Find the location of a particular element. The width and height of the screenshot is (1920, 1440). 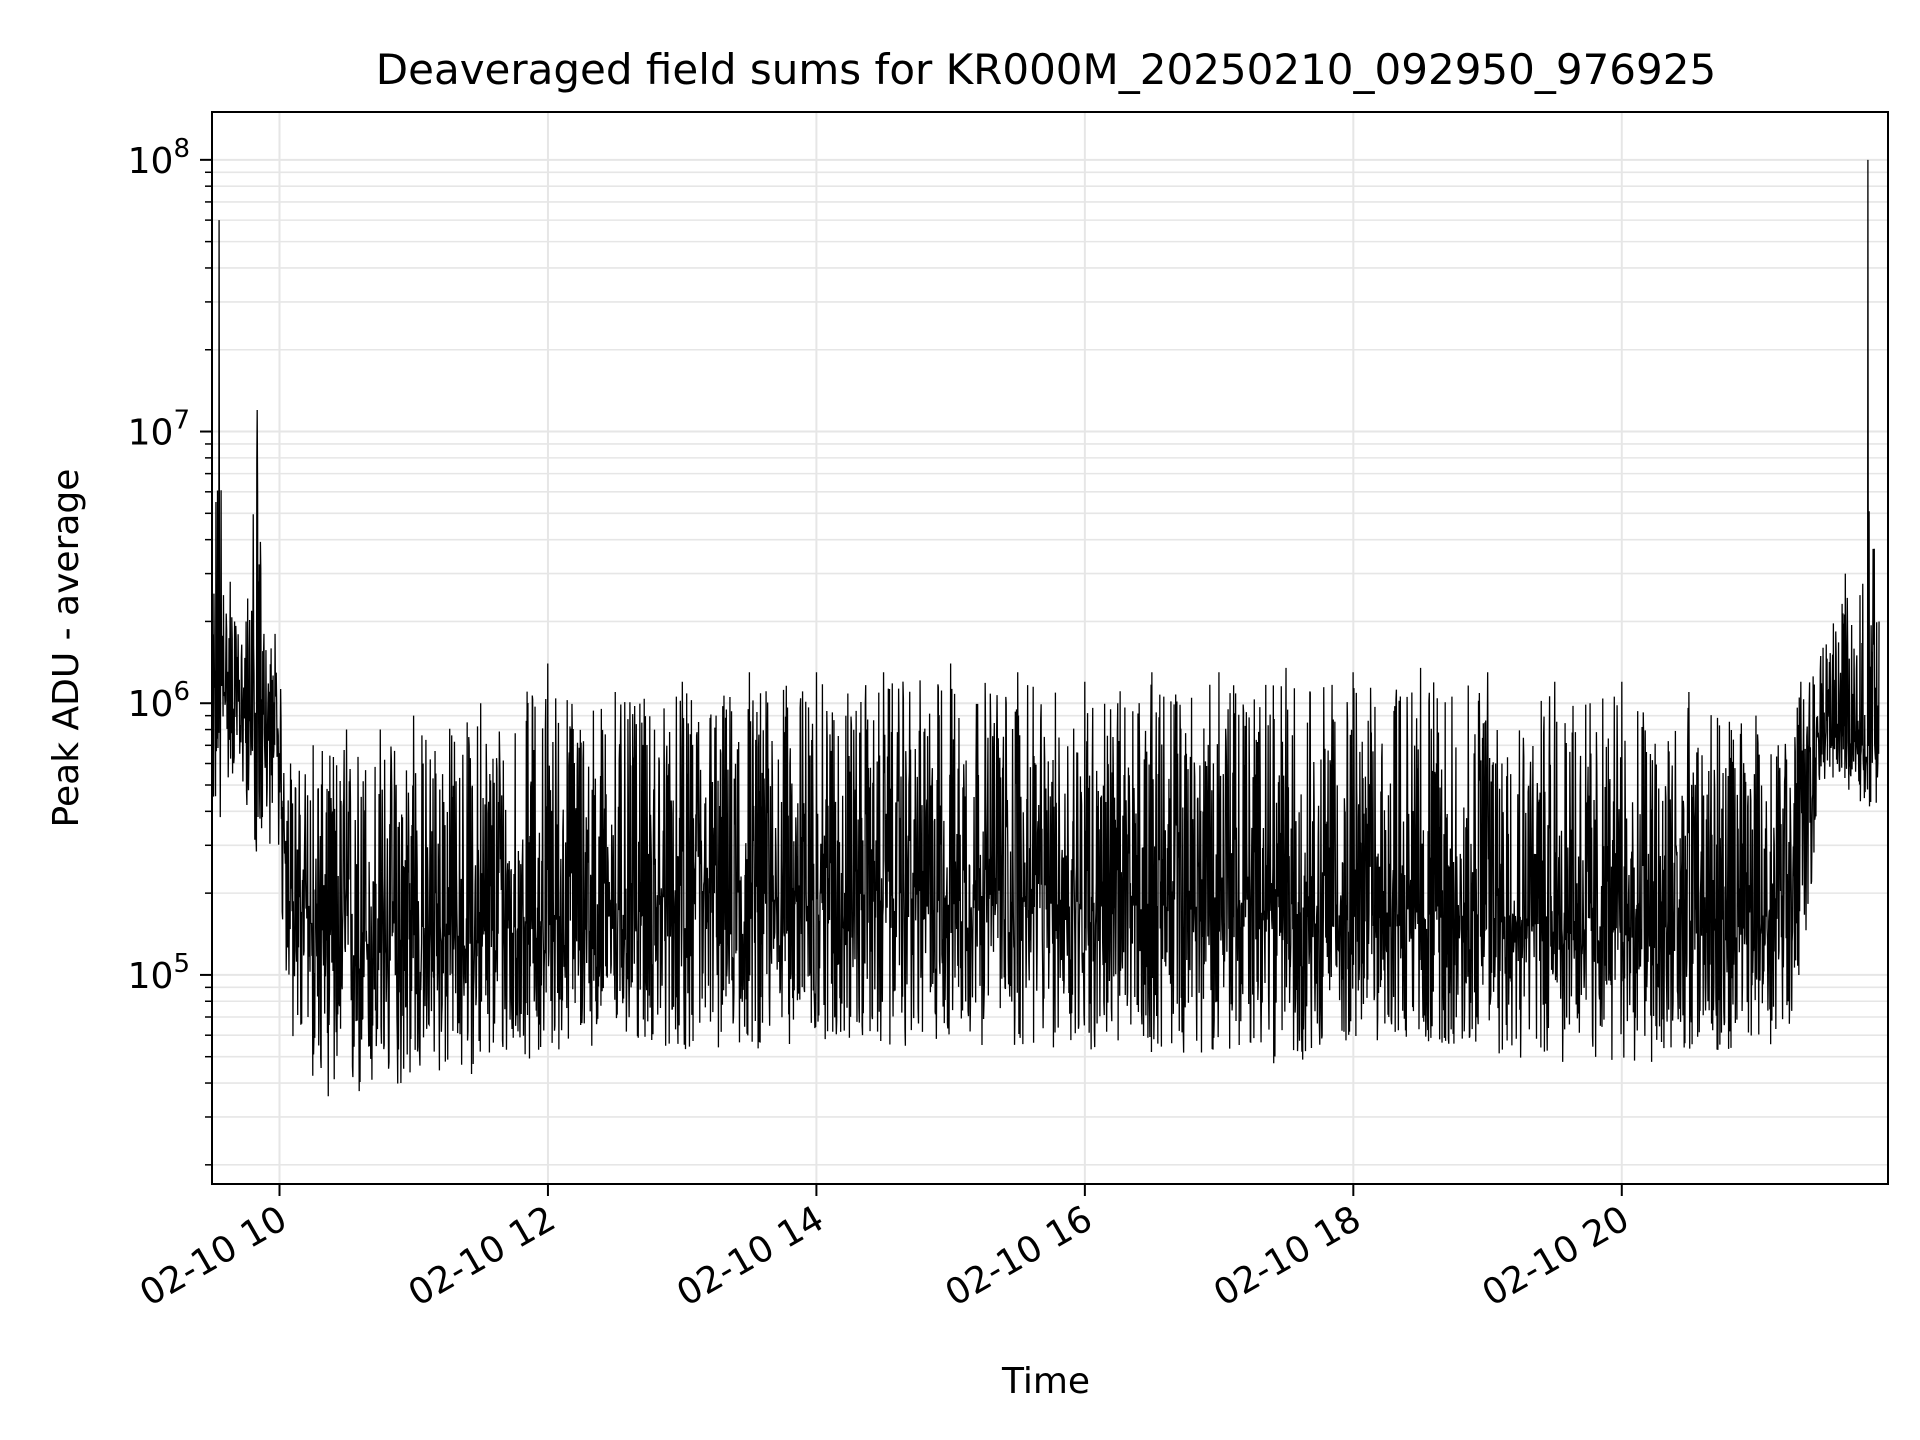

y-axis-label: Peak ADU - average is located at coordinates (66, 648).